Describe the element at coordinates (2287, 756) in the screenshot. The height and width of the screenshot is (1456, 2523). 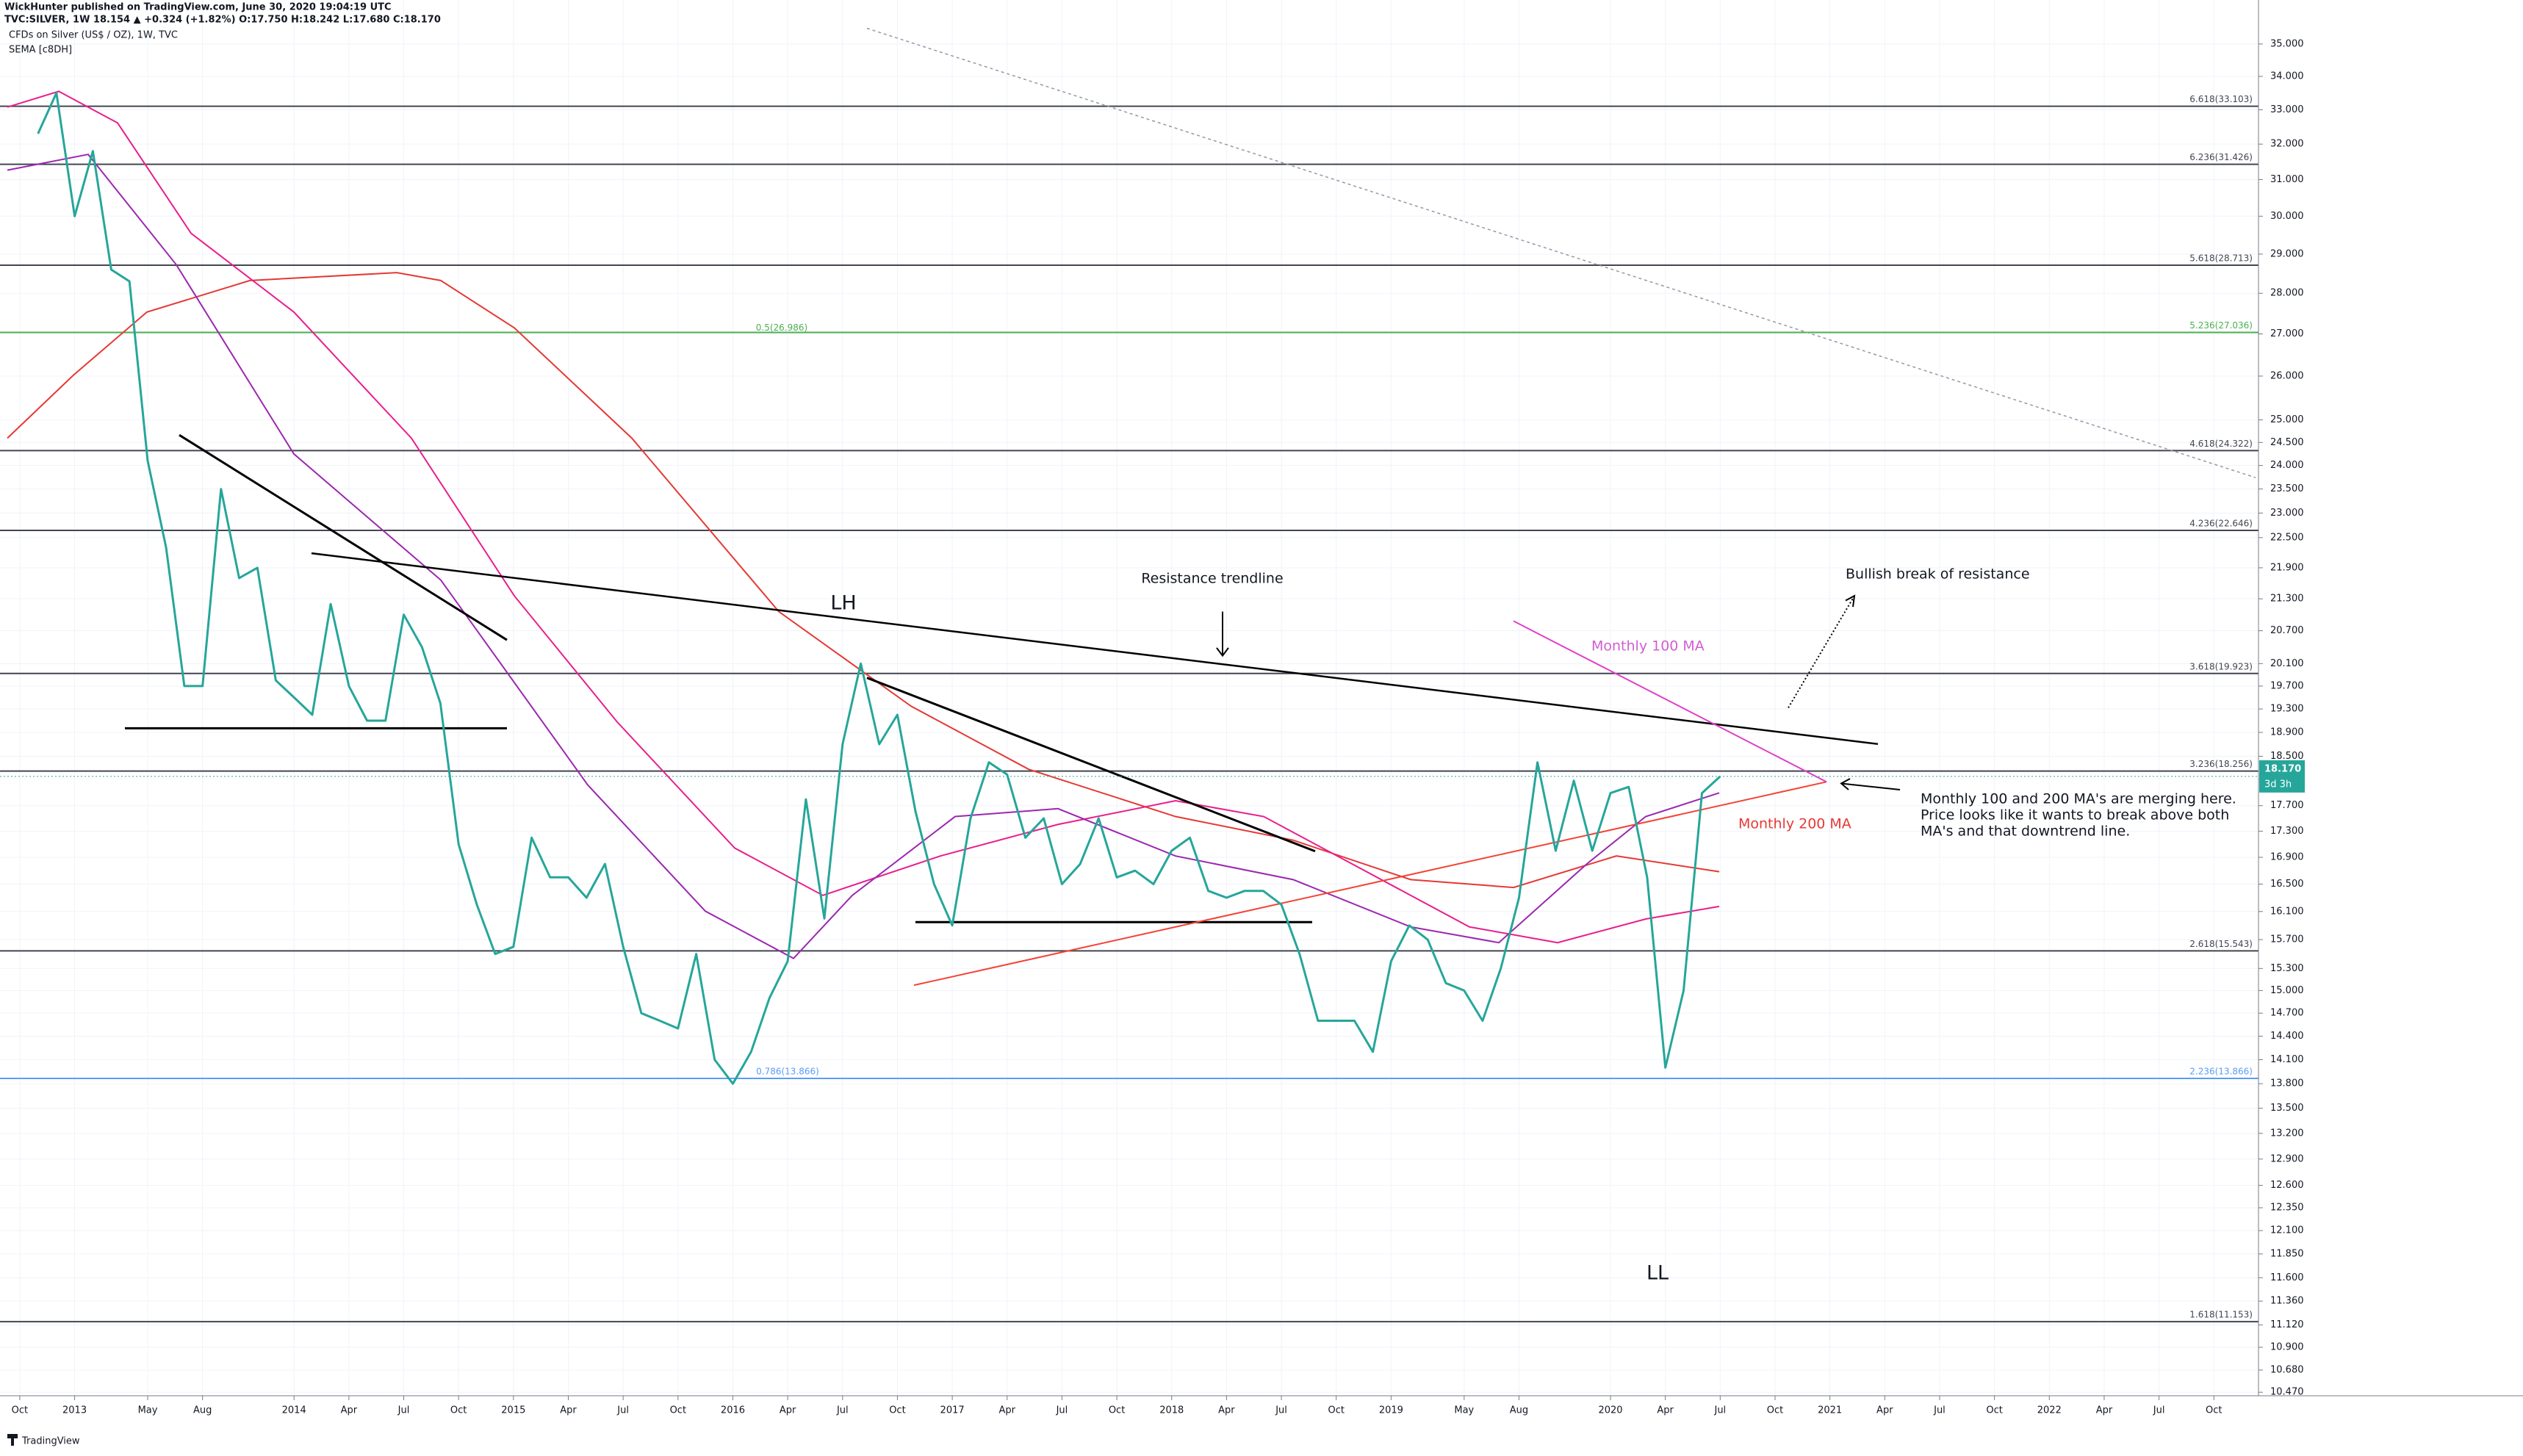
I see `y-tick-label: 18.500` at that location.